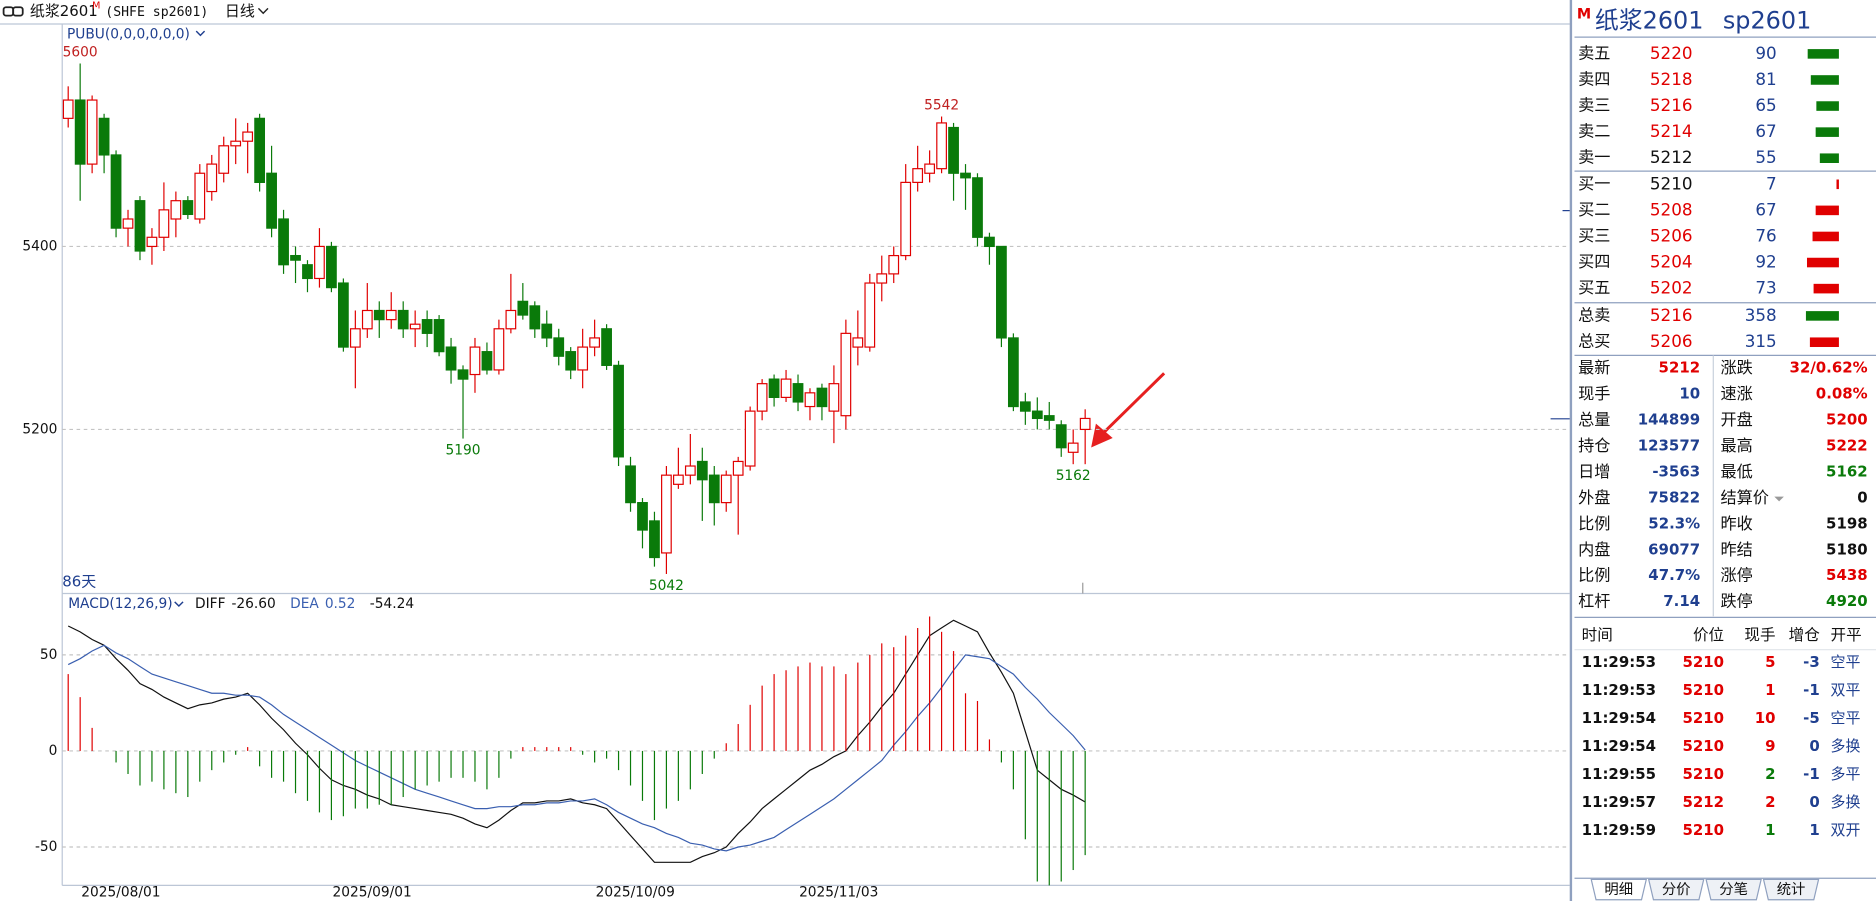 The width and height of the screenshot is (1876, 901). I want to click on stat-label: 杠杆, so click(1594, 601).